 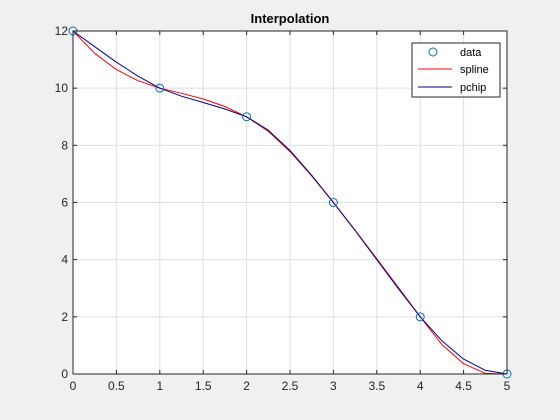 I want to click on legend-data-marker-icon, so click(x=433, y=52).